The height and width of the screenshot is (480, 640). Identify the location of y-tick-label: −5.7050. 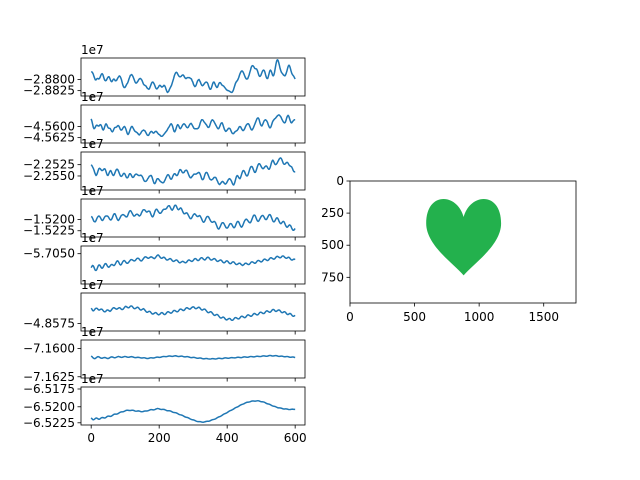
(49, 254).